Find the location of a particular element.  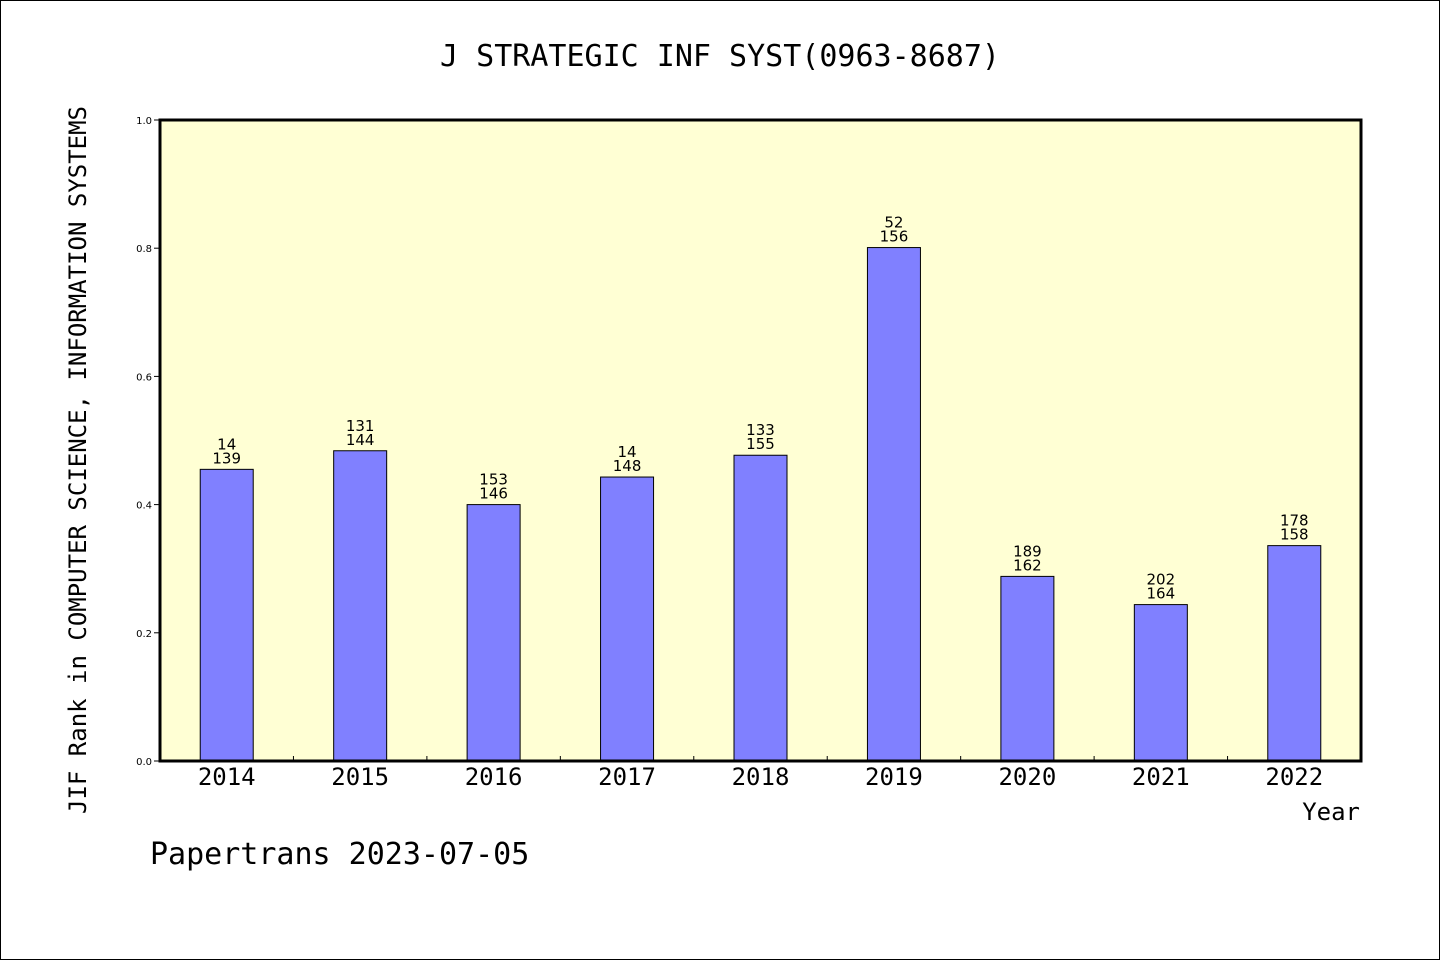

bar-label-top-2021: 202 is located at coordinates (1161, 580).